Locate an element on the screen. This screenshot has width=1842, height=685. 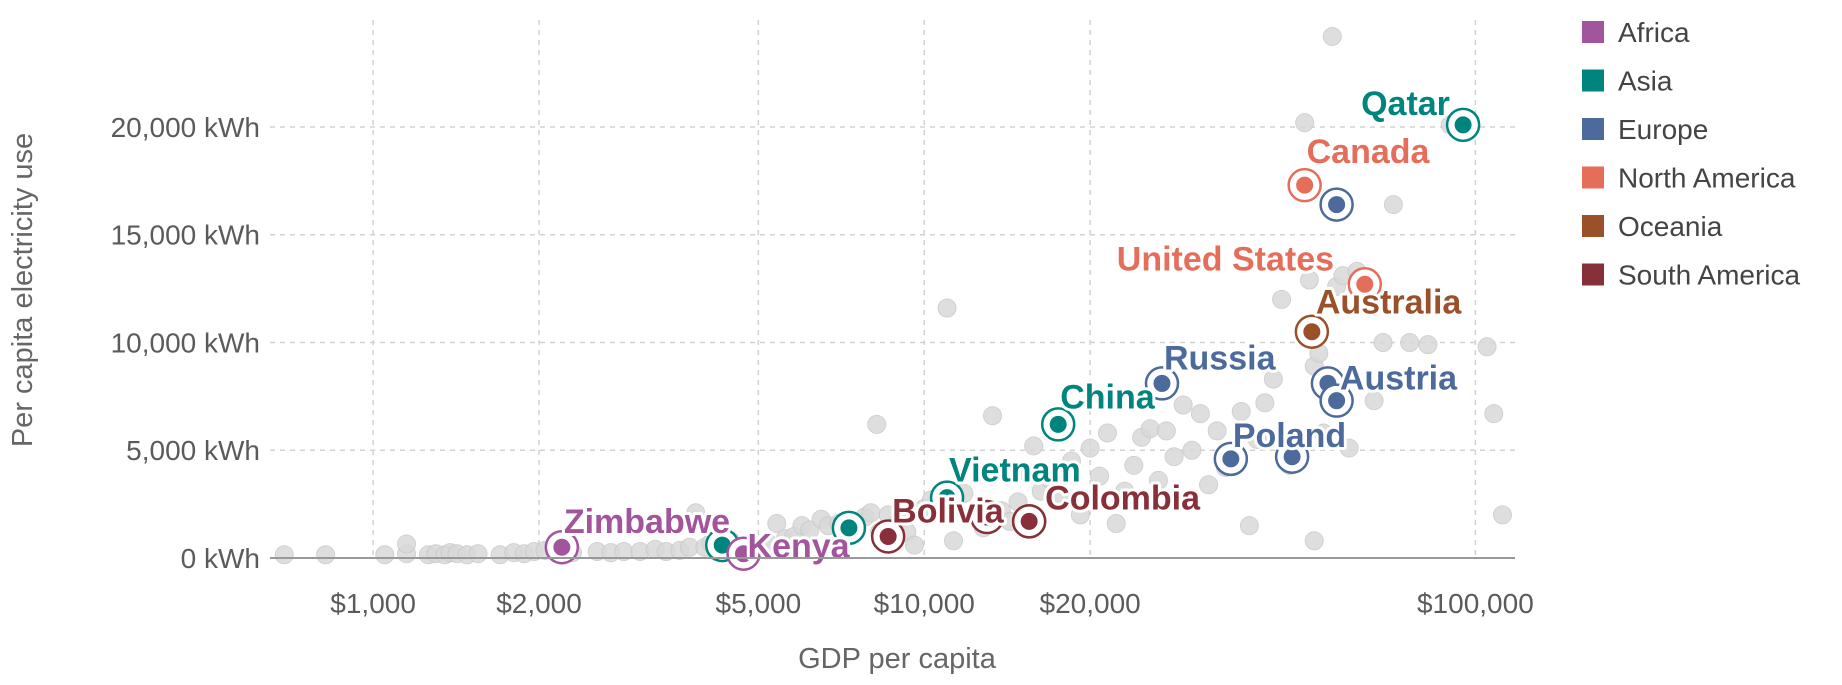
data-point-qatar is located at coordinates (1463, 125).